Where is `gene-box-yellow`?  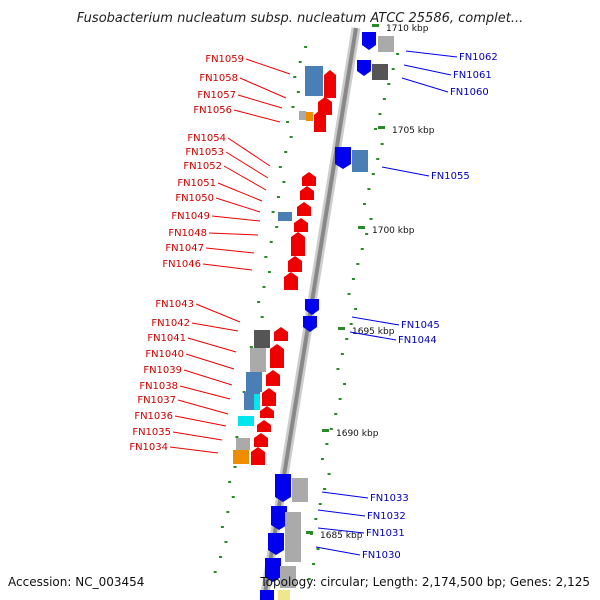 gene-box-yellow is located at coordinates (284, 595).